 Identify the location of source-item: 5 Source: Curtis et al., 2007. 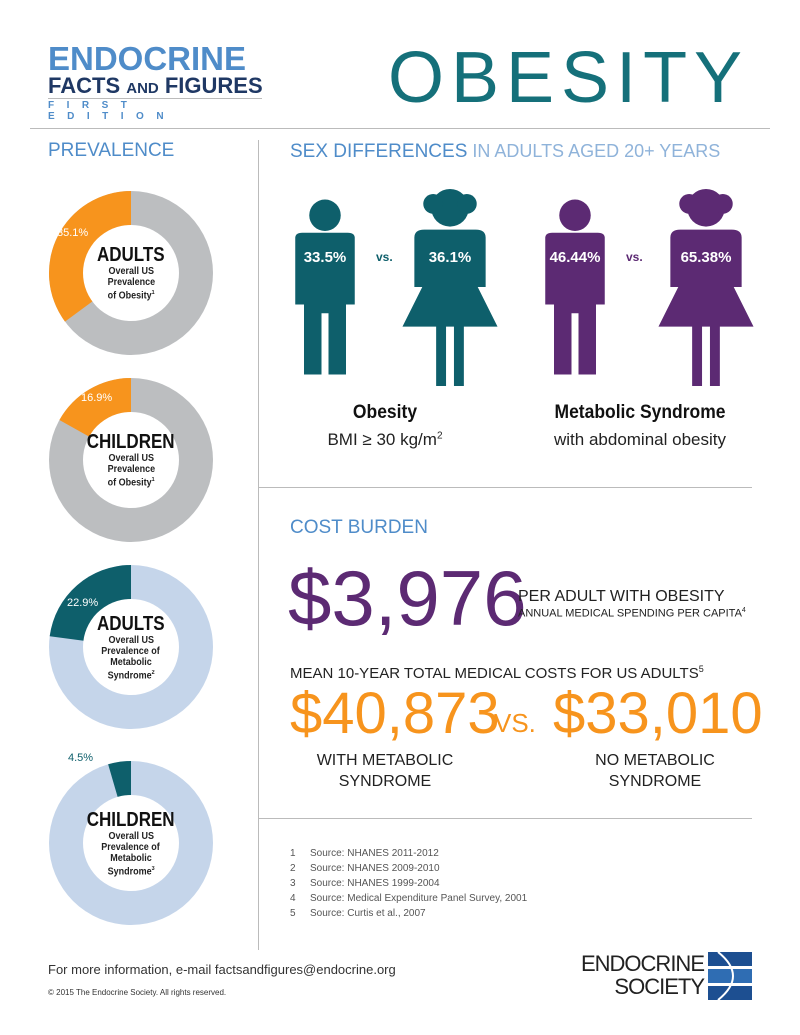
(408, 913).